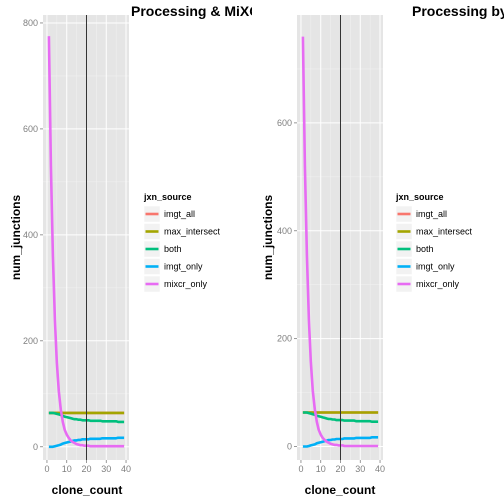 This screenshot has width=504, height=504. I want to click on y-axis: 0 200 400 600 800, so click(33, 235).